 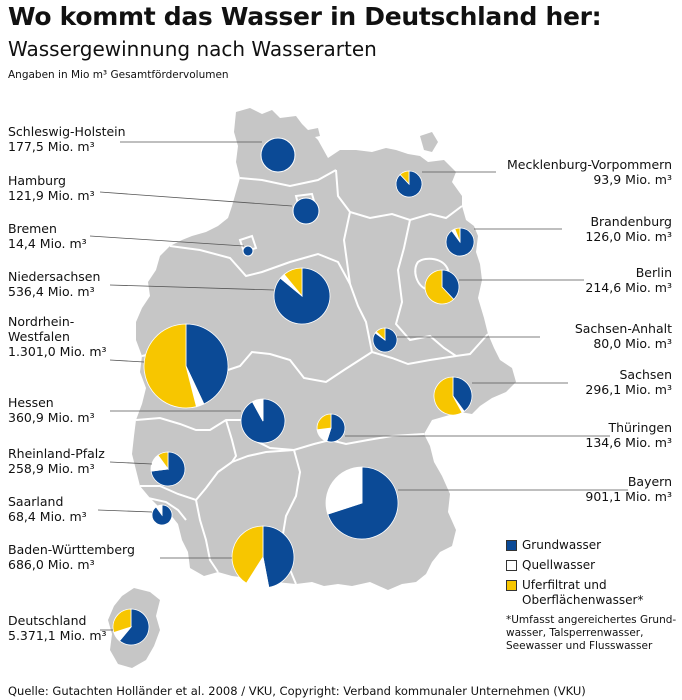 I want to click on legend-swatch-grundwasser, so click(x=511, y=545).